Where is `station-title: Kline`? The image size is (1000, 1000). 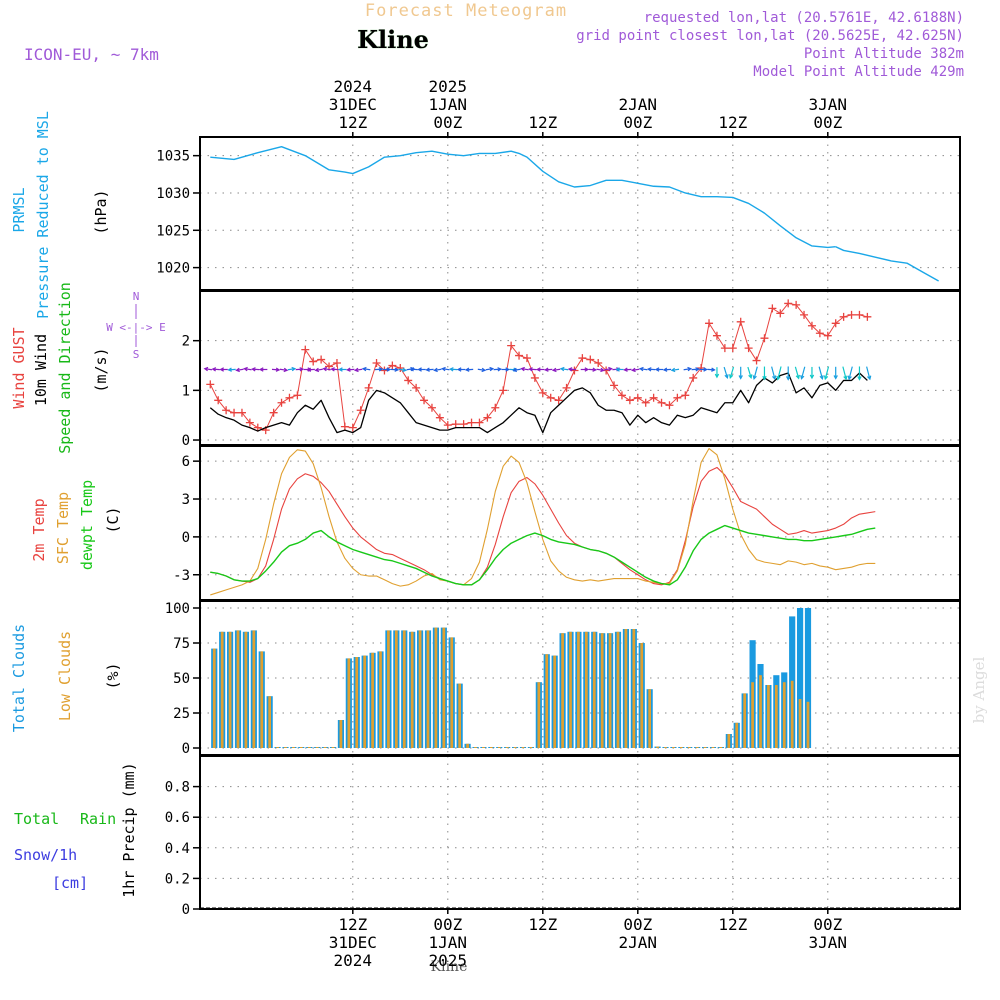 station-title: Kline is located at coordinates (393, 39).